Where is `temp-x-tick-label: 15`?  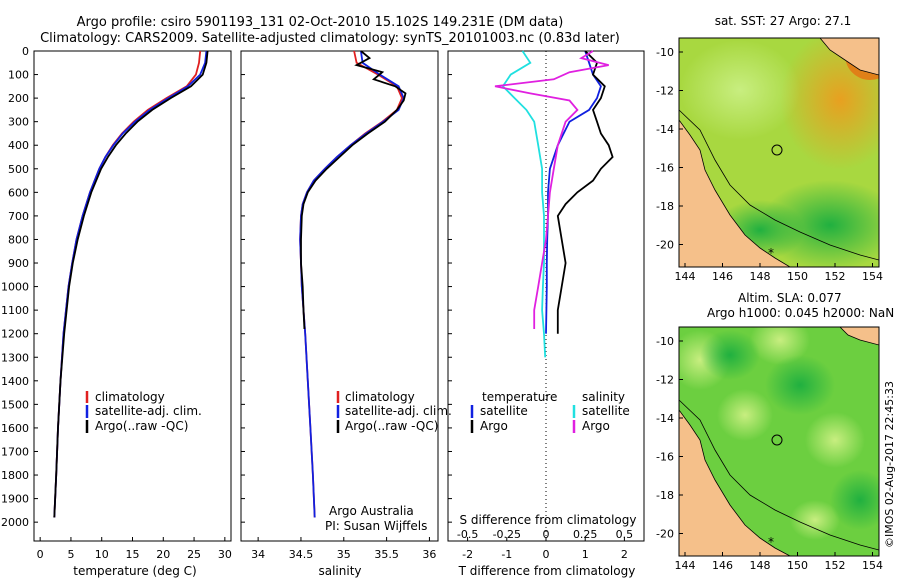
temp-x-tick-label: 15 is located at coordinates (133, 554).